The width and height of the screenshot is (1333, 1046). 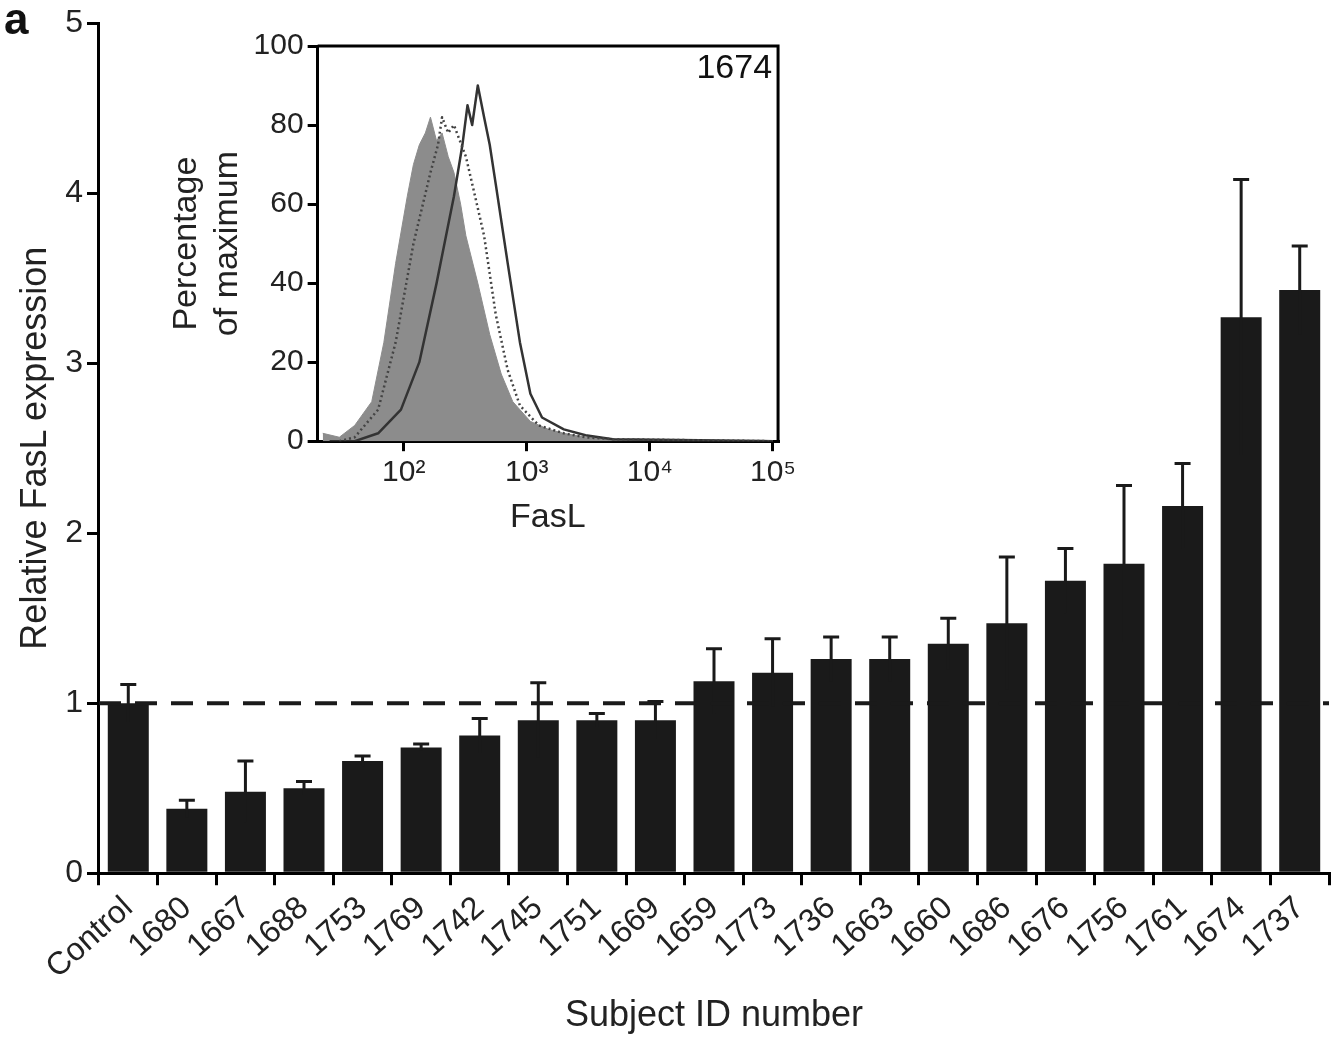 What do you see at coordinates (650, 471) in the screenshot?
I see `x-tick-label: 10⁴` at bounding box center [650, 471].